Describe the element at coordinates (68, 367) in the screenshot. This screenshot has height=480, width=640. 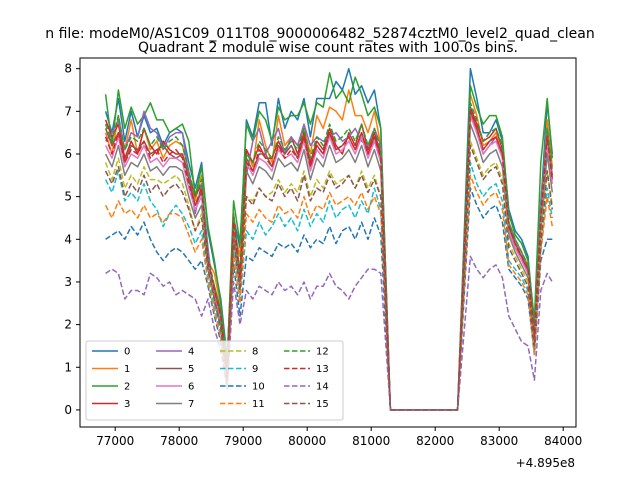
I see `y-tick-label: 1` at that location.